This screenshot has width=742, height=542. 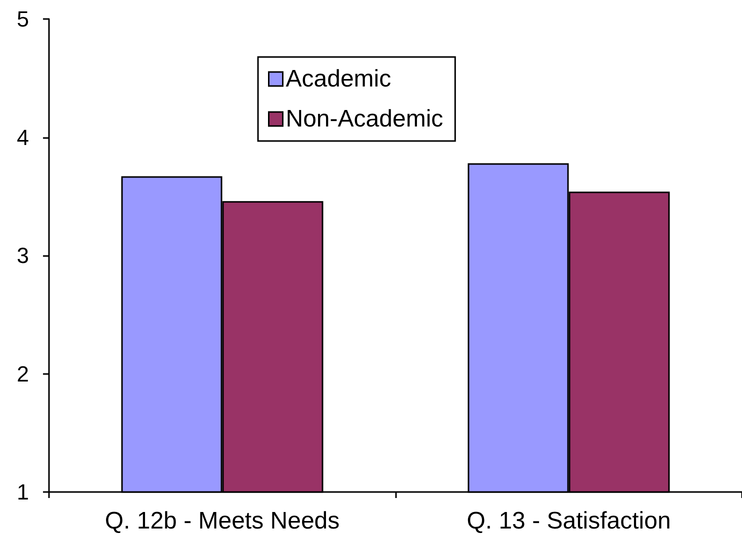 I want to click on y-tick-label: 2, so click(x=22, y=373).